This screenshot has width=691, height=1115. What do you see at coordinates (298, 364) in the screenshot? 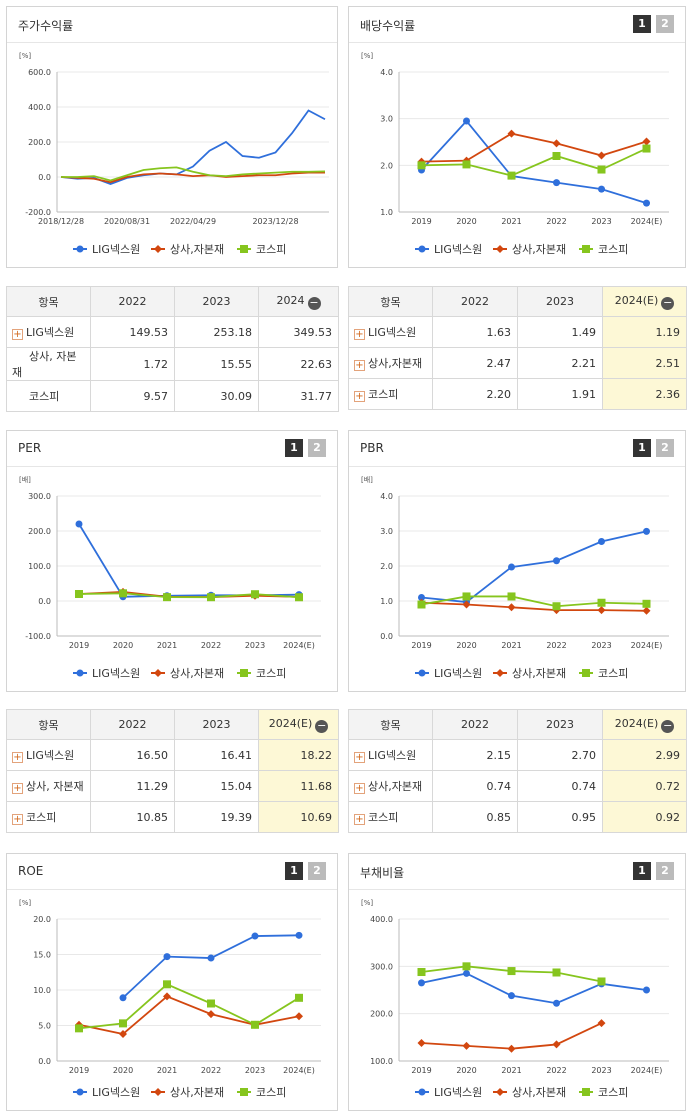
I see `table-cell: 22.63` at bounding box center [298, 364].